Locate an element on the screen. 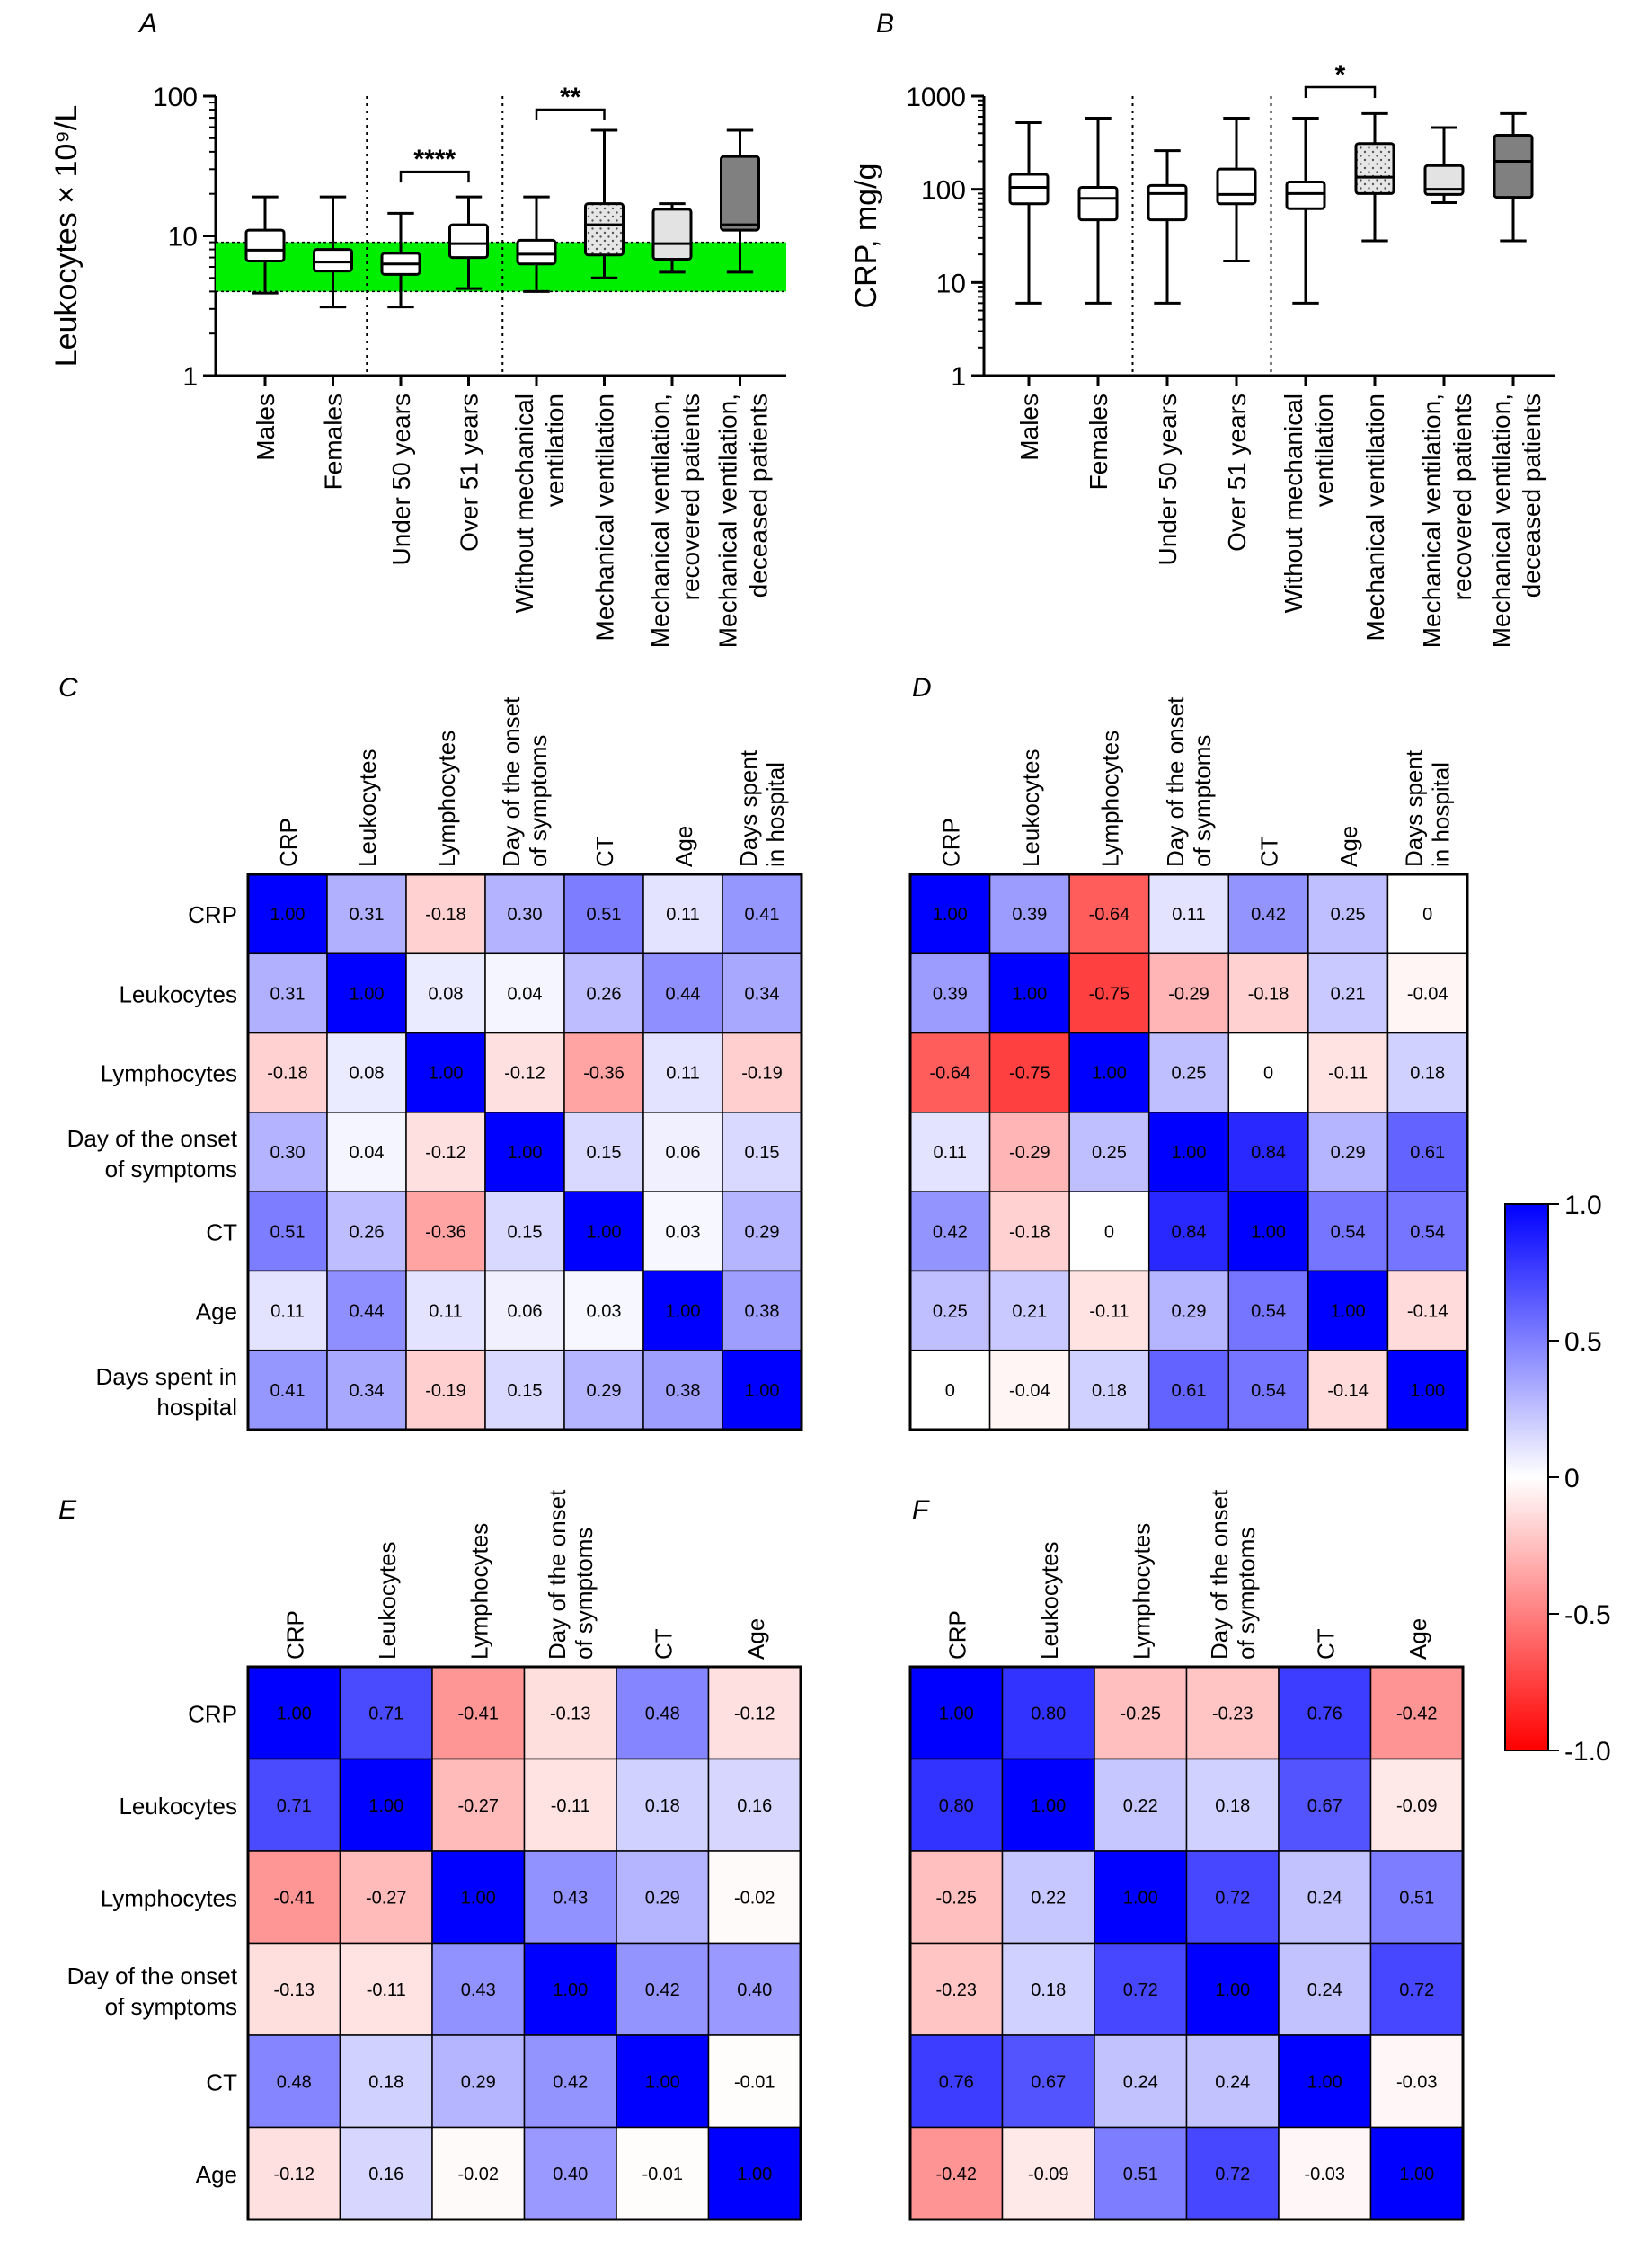  panel-label: E is located at coordinates (67, 1510).